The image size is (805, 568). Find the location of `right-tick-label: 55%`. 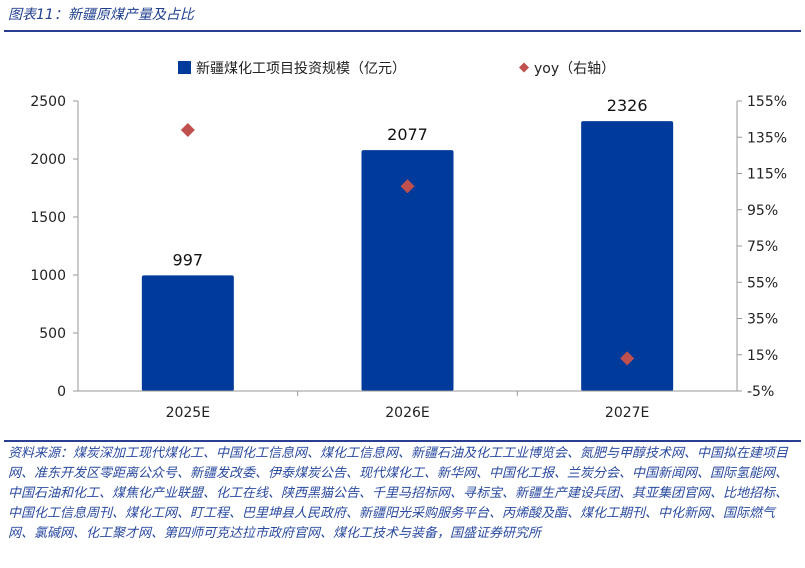

right-tick-label: 55% is located at coordinates (762, 283).